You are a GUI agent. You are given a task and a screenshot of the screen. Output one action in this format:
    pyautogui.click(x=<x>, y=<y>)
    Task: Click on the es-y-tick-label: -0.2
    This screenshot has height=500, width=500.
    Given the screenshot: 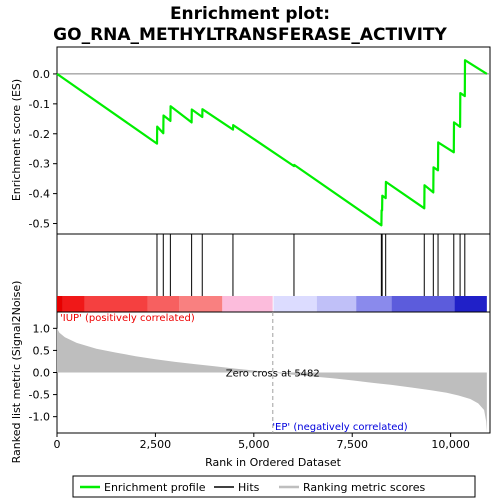 What is the action you would take?
    pyautogui.click(x=39, y=134)
    